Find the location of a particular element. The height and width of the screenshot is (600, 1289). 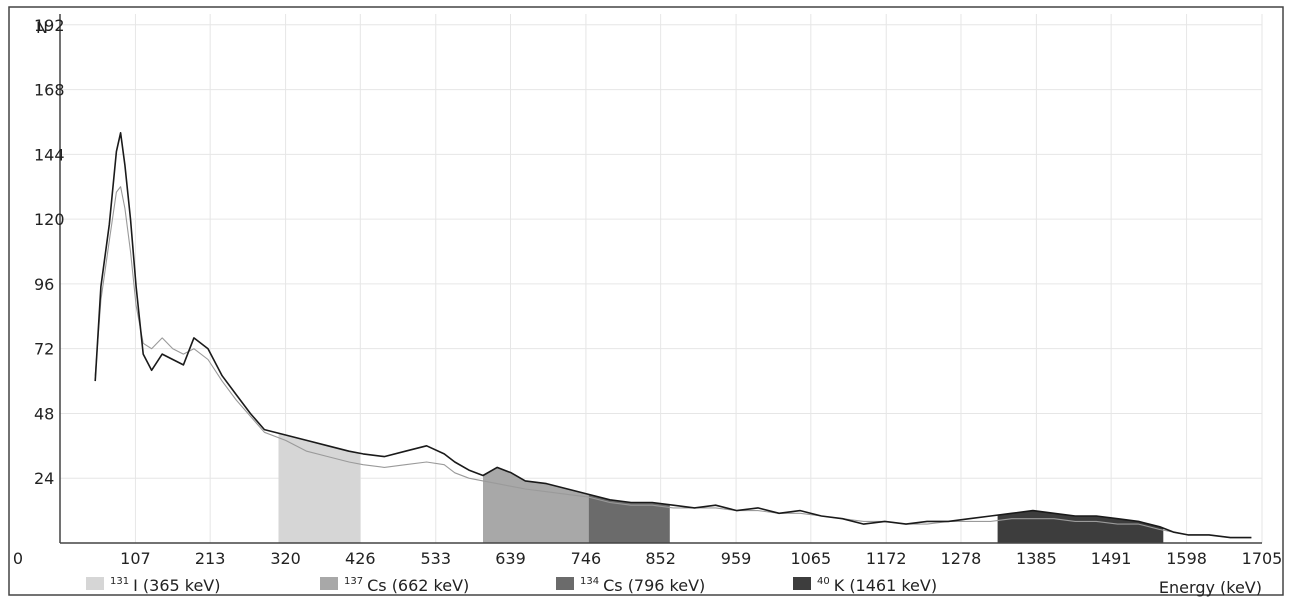

x-tick-label: 1172 is located at coordinates (886, 558).